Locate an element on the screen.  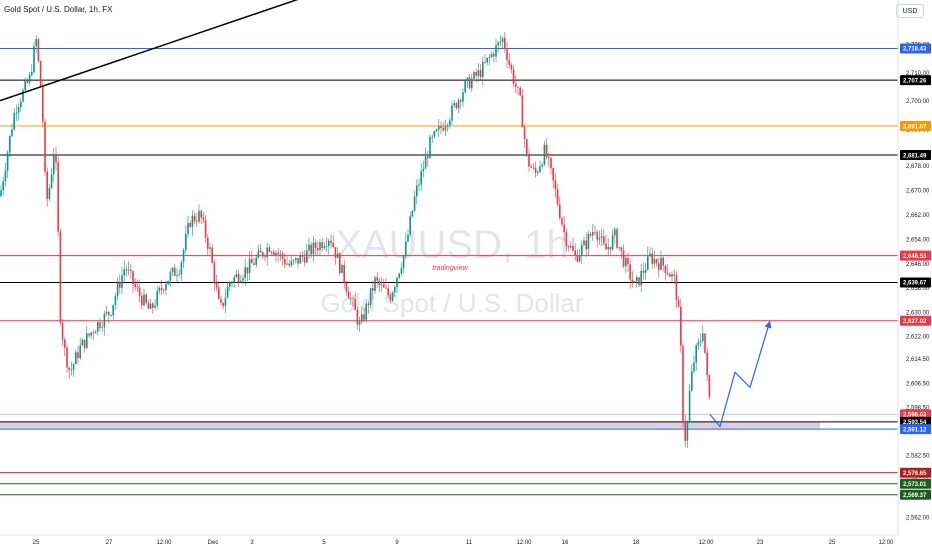
time-axis: 25 27 12:00 Dec 3 5 9 11 12:00 16 18 12:00 23 25 12:00 is located at coordinates (449, 540).